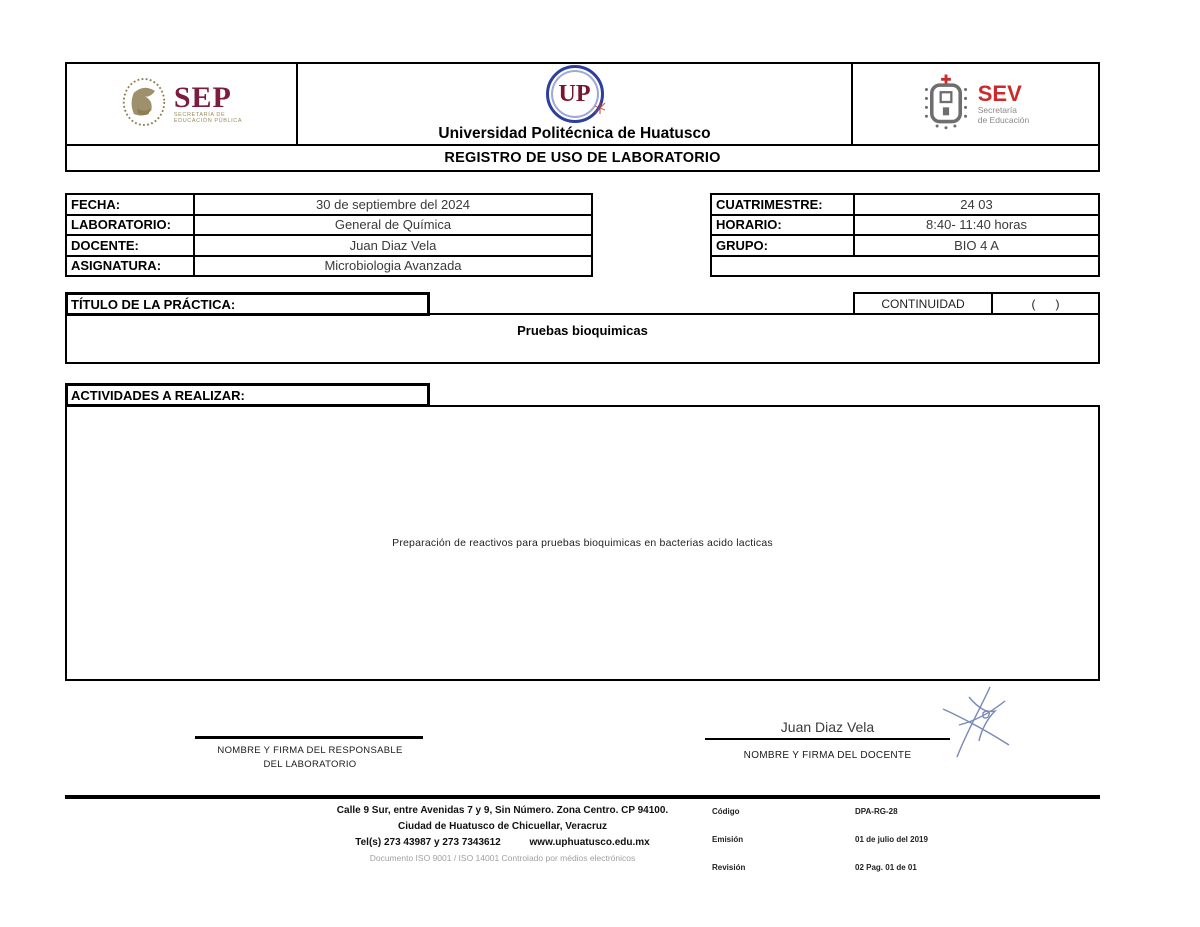 This screenshot has height=927, width=1200. What do you see at coordinates (310, 750) in the screenshot?
I see `responsible-caption-line1: NOMBRE Y FIRMA DEL RESPONSABLE` at bounding box center [310, 750].